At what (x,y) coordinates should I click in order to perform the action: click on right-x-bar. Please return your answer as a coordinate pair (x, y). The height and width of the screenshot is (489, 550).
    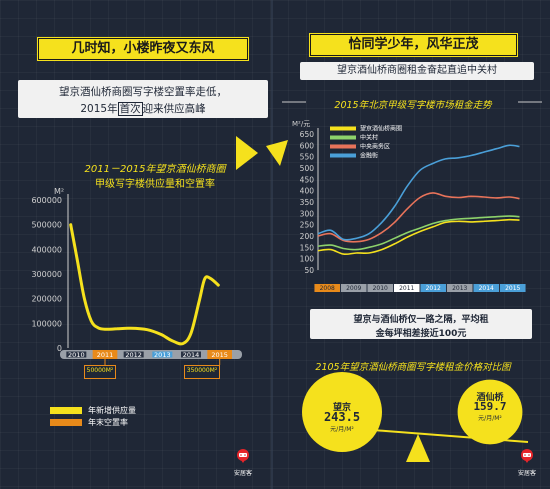
    Looking at the image, I should click on (420, 288).